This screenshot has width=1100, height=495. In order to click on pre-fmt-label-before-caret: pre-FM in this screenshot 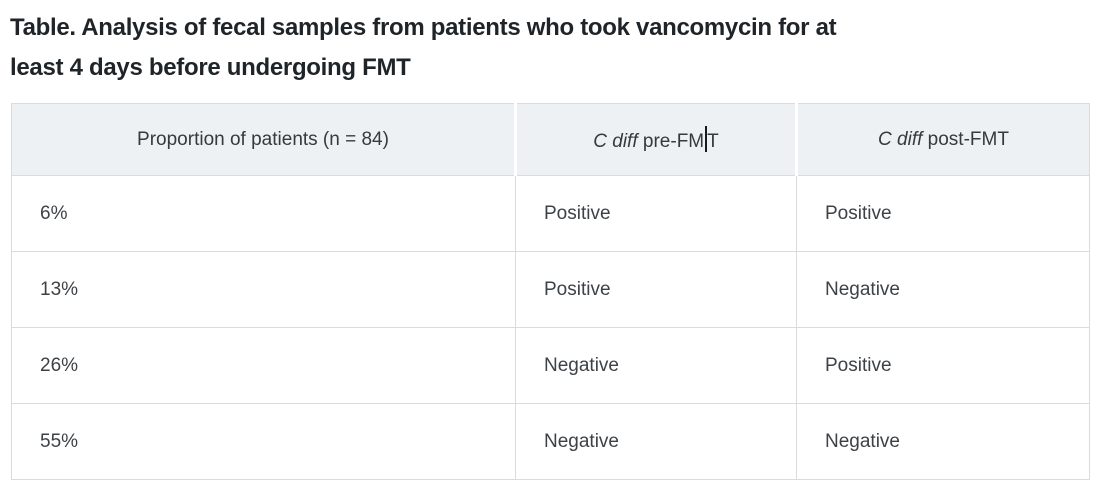, I will do `click(671, 141)`.